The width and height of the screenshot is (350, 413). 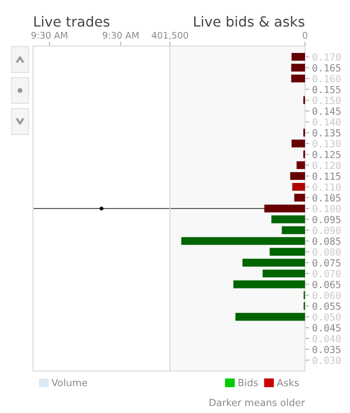 What do you see at coordinates (248, 382) in the screenshot?
I see `text: Bids` at bounding box center [248, 382].